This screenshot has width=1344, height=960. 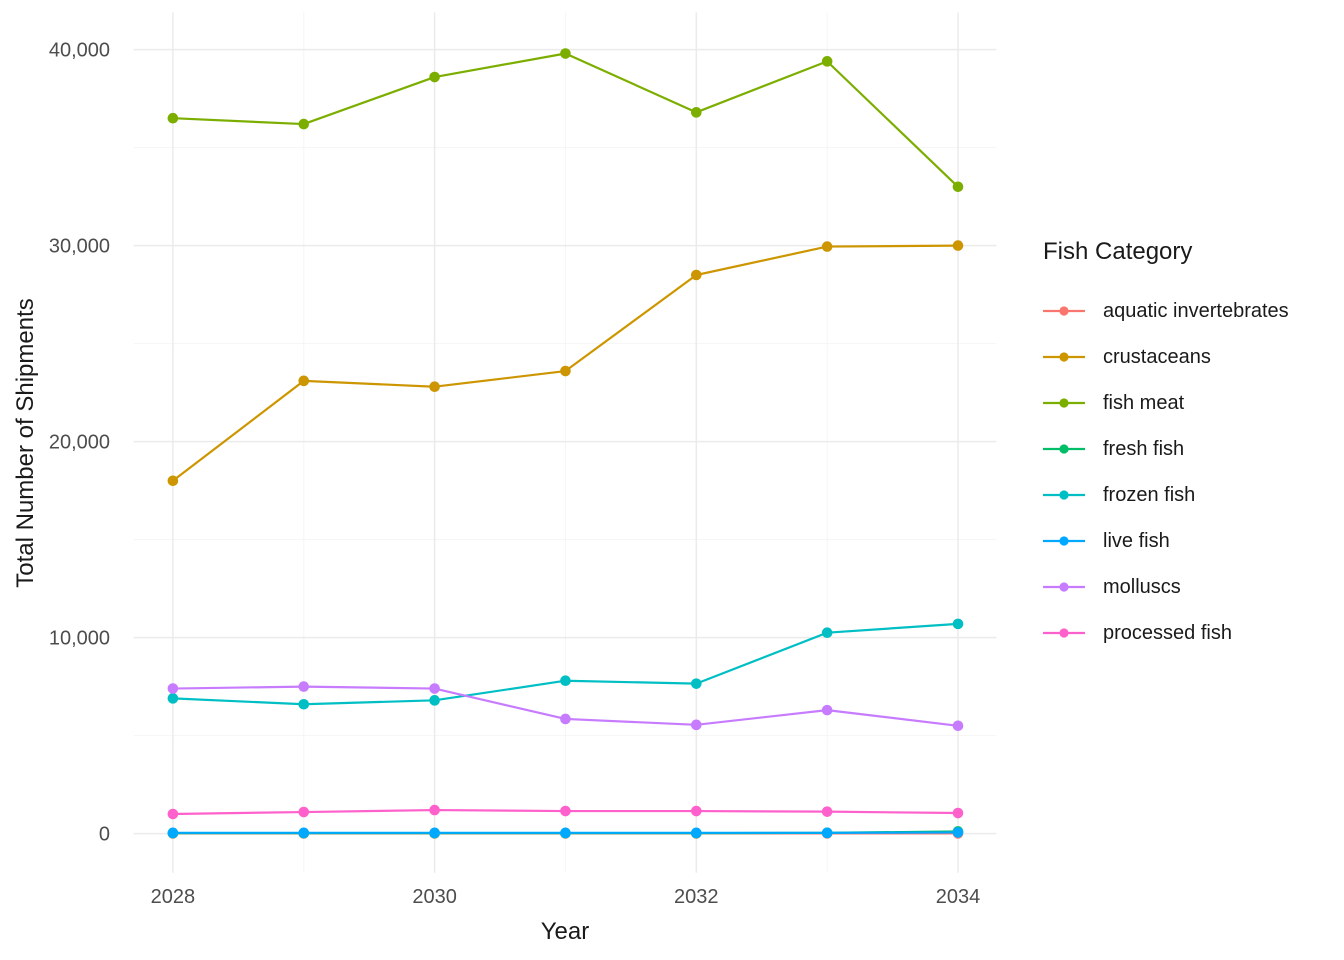 I want to click on legend-item-live-fish: live fish, so click(x=1166, y=541).